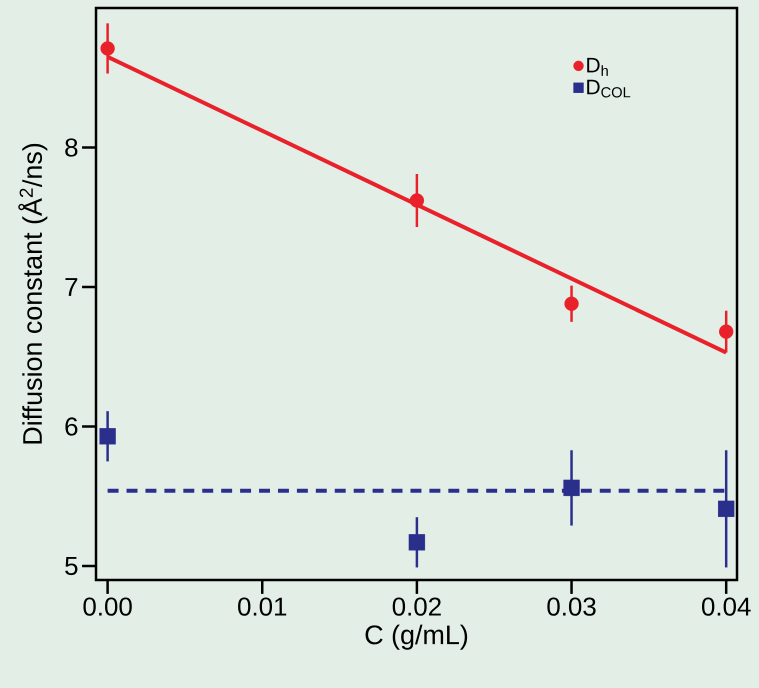 The height and width of the screenshot is (688, 759). Describe the element at coordinates (71, 287) in the screenshot. I see `y-tick-label: 7` at that location.